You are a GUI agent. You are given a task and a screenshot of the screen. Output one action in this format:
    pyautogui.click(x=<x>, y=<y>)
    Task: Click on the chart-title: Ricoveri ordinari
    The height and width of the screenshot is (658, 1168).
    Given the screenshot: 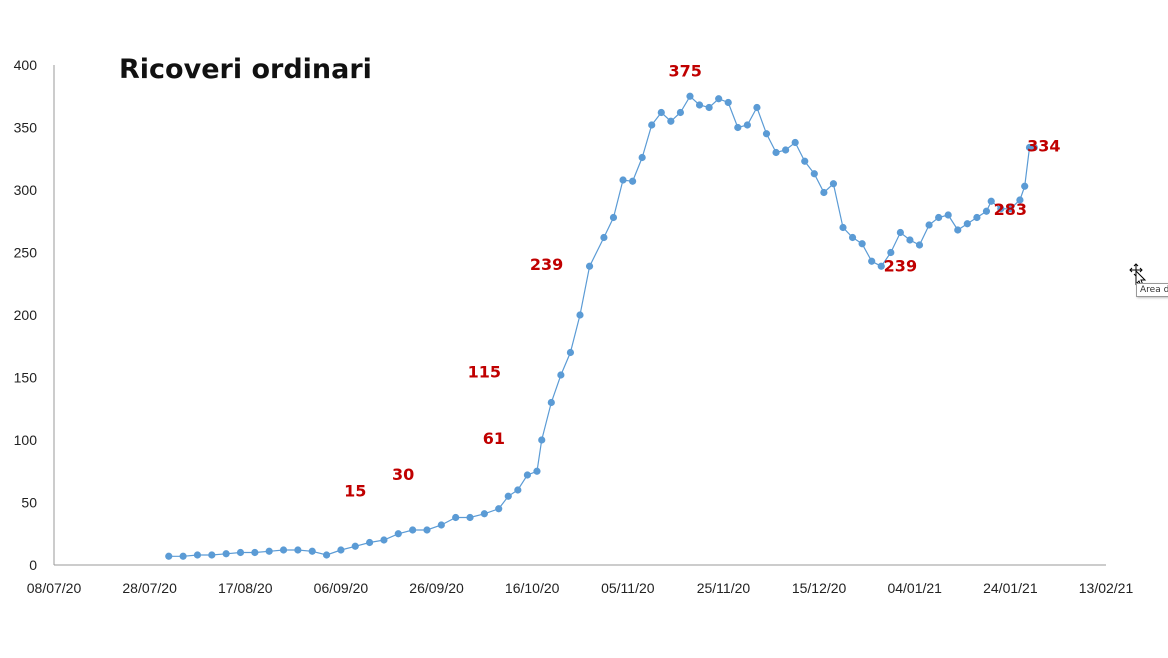 What is the action you would take?
    pyautogui.click(x=245, y=69)
    